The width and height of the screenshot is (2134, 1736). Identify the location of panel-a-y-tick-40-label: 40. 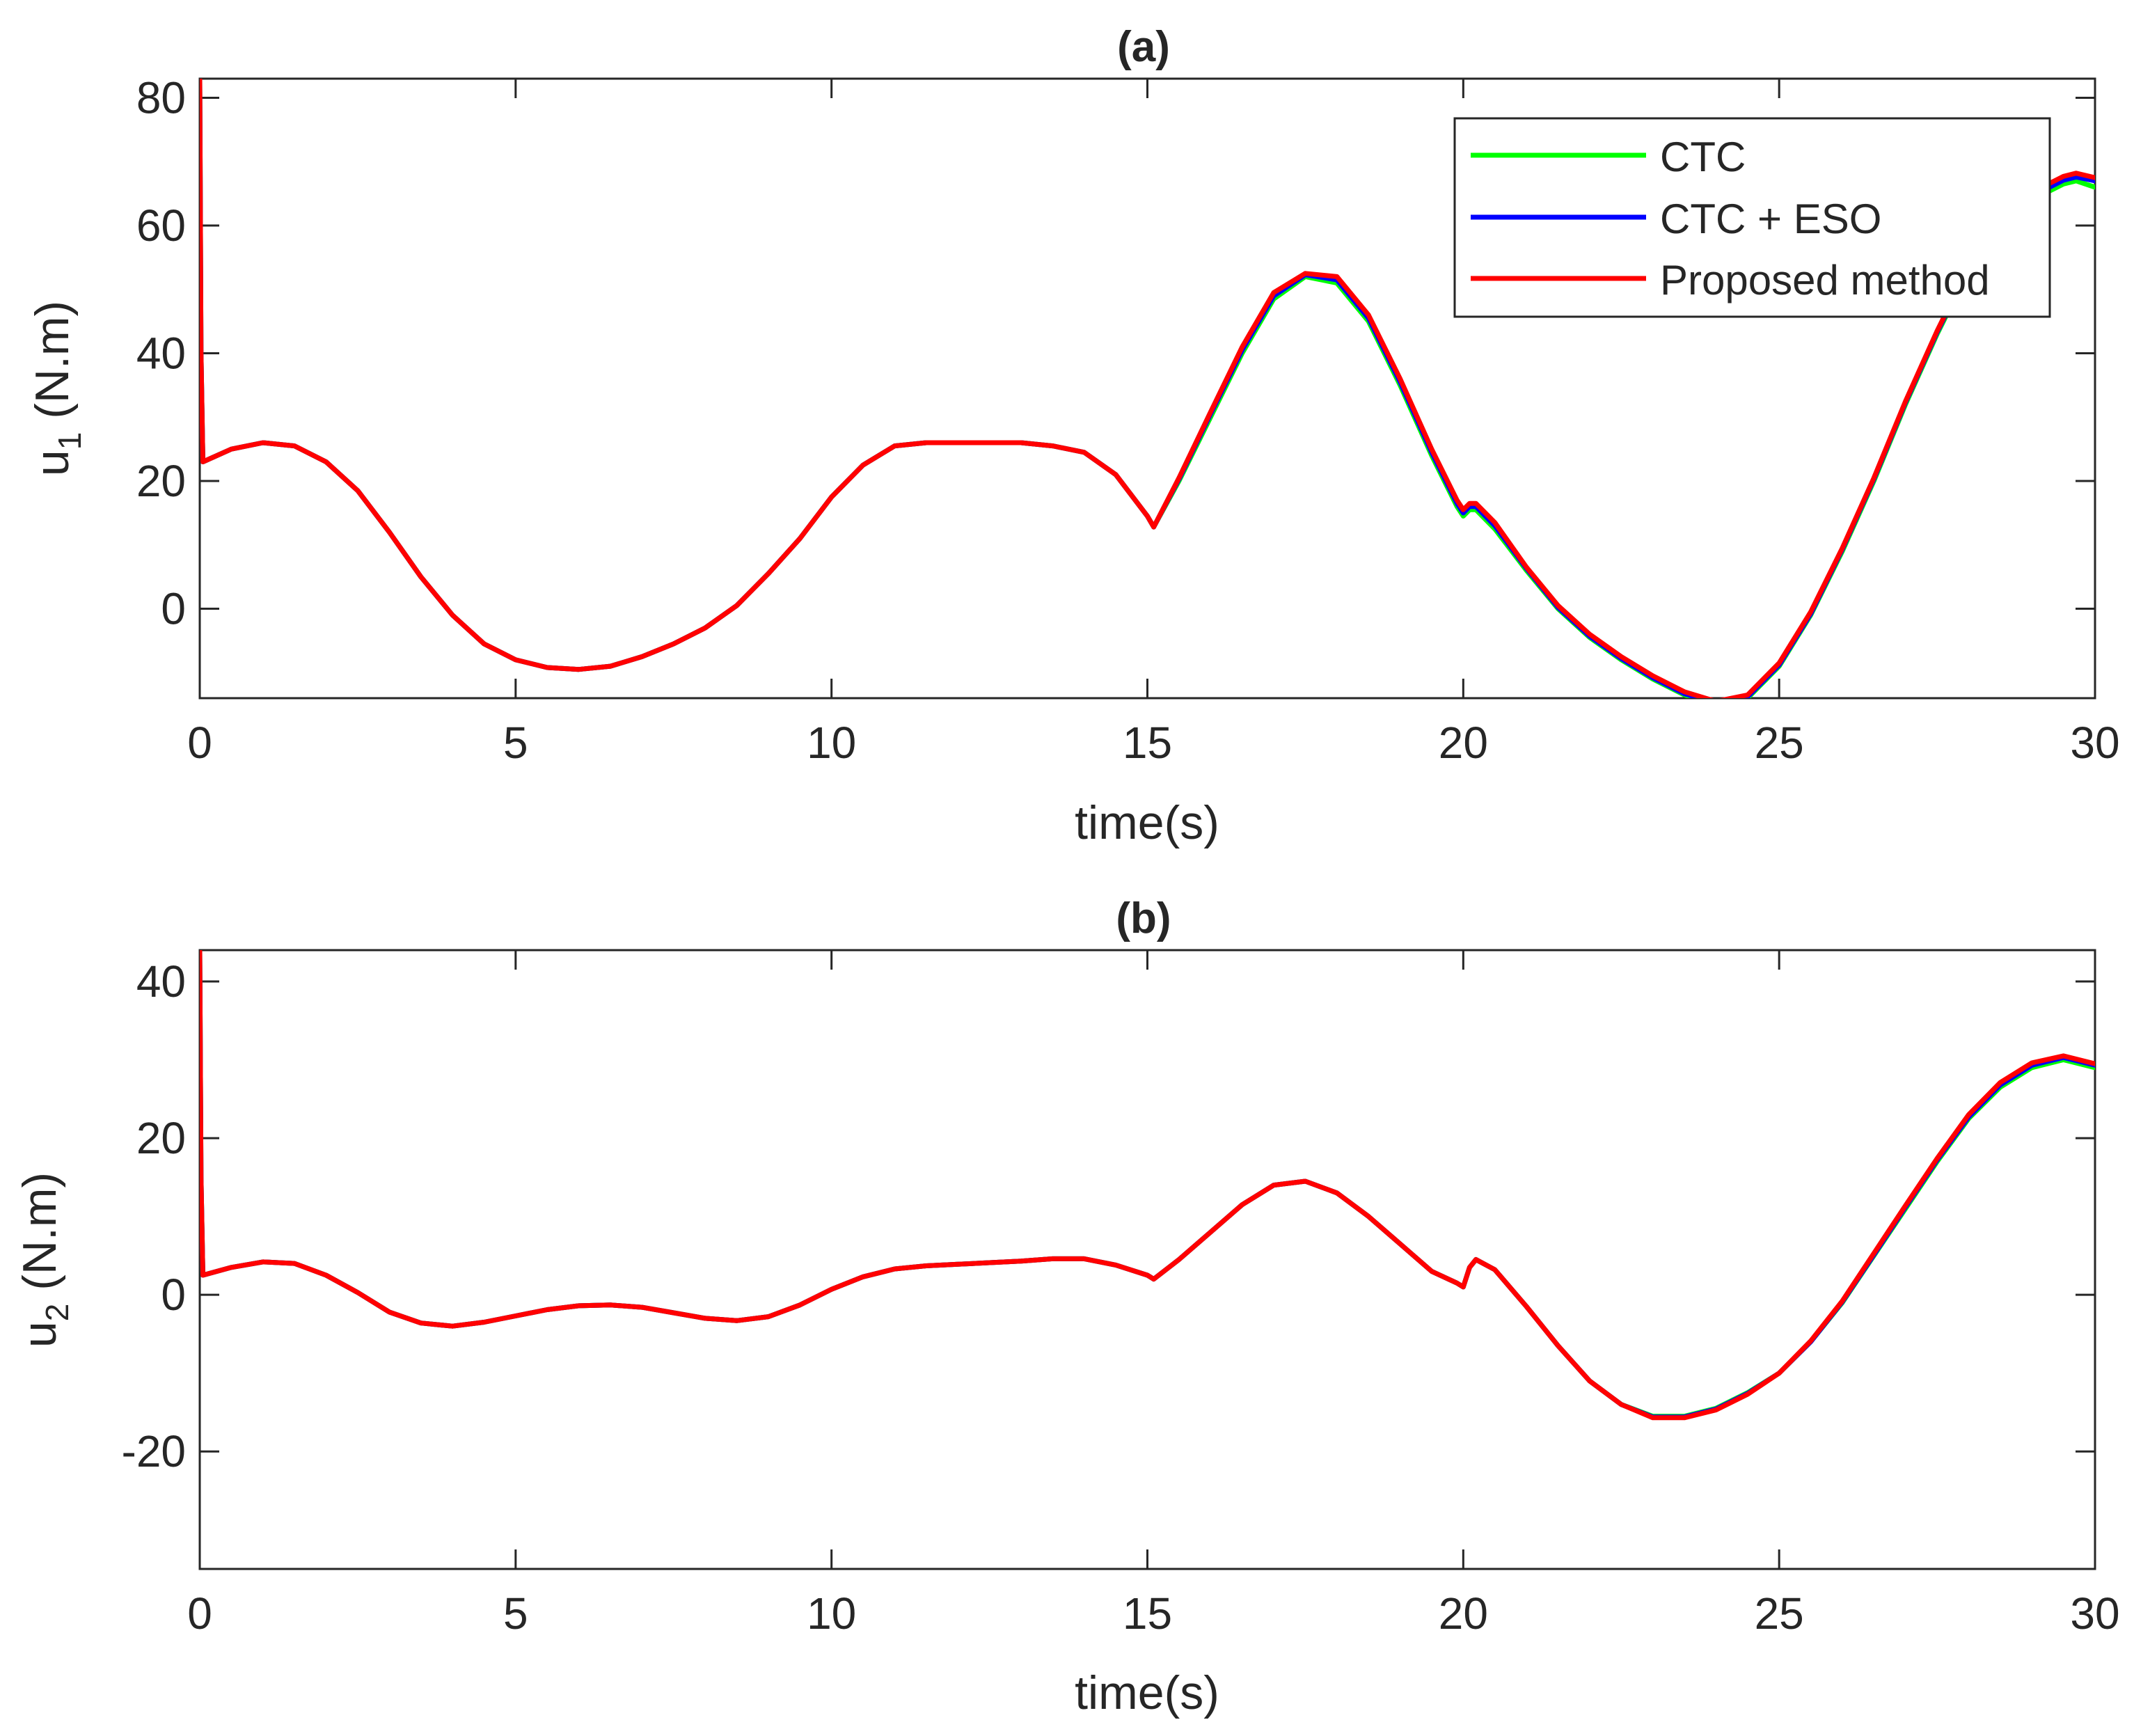
(161, 354).